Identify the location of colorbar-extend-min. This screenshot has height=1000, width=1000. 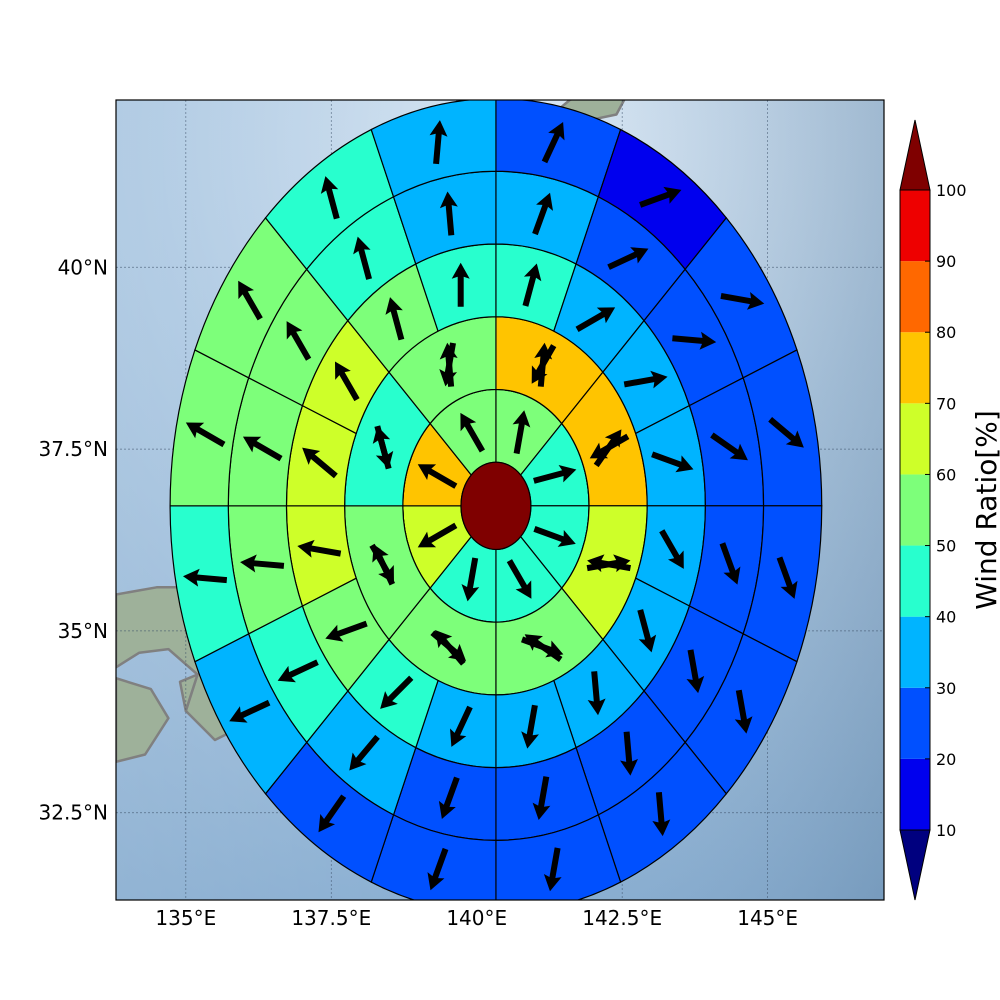
(915, 865).